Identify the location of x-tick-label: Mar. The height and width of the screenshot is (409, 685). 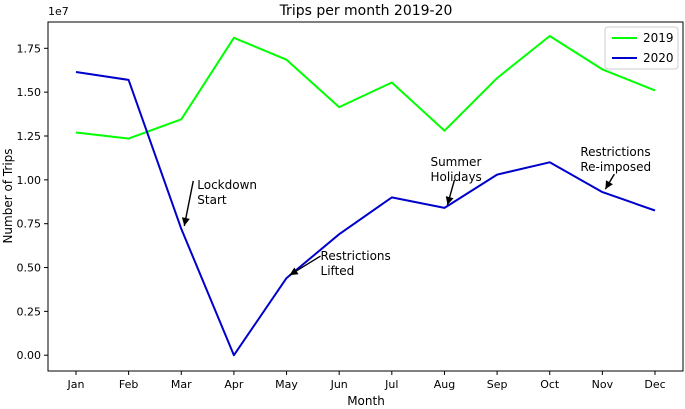
(181, 384).